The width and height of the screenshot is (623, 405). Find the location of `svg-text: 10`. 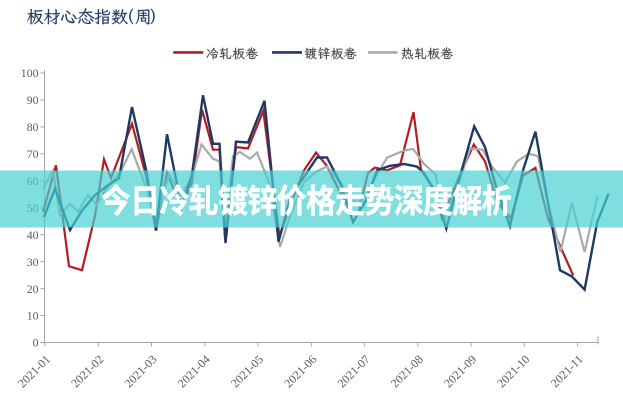

svg-text: 10 is located at coordinates (33, 316).